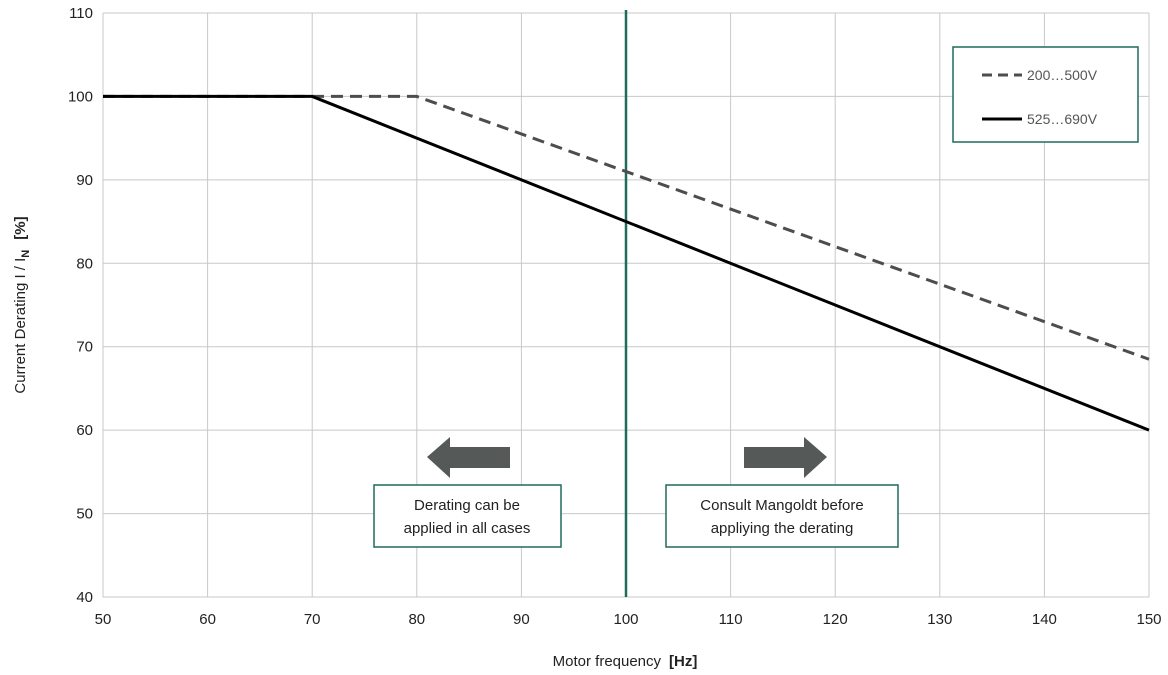 This screenshot has height=675, width=1168. What do you see at coordinates (84, 347) in the screenshot?
I see `y-tick-label-70: 70` at bounding box center [84, 347].